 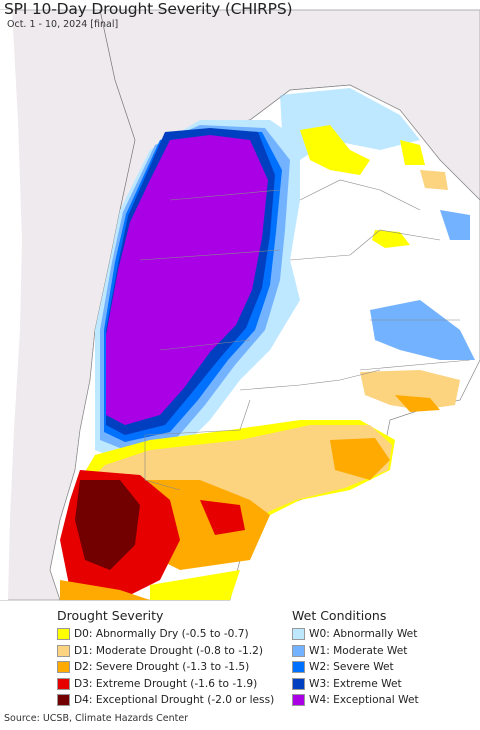 I want to click on map-subtitle: Oct. 1 - 10, 2024 [final], so click(x=63, y=24).